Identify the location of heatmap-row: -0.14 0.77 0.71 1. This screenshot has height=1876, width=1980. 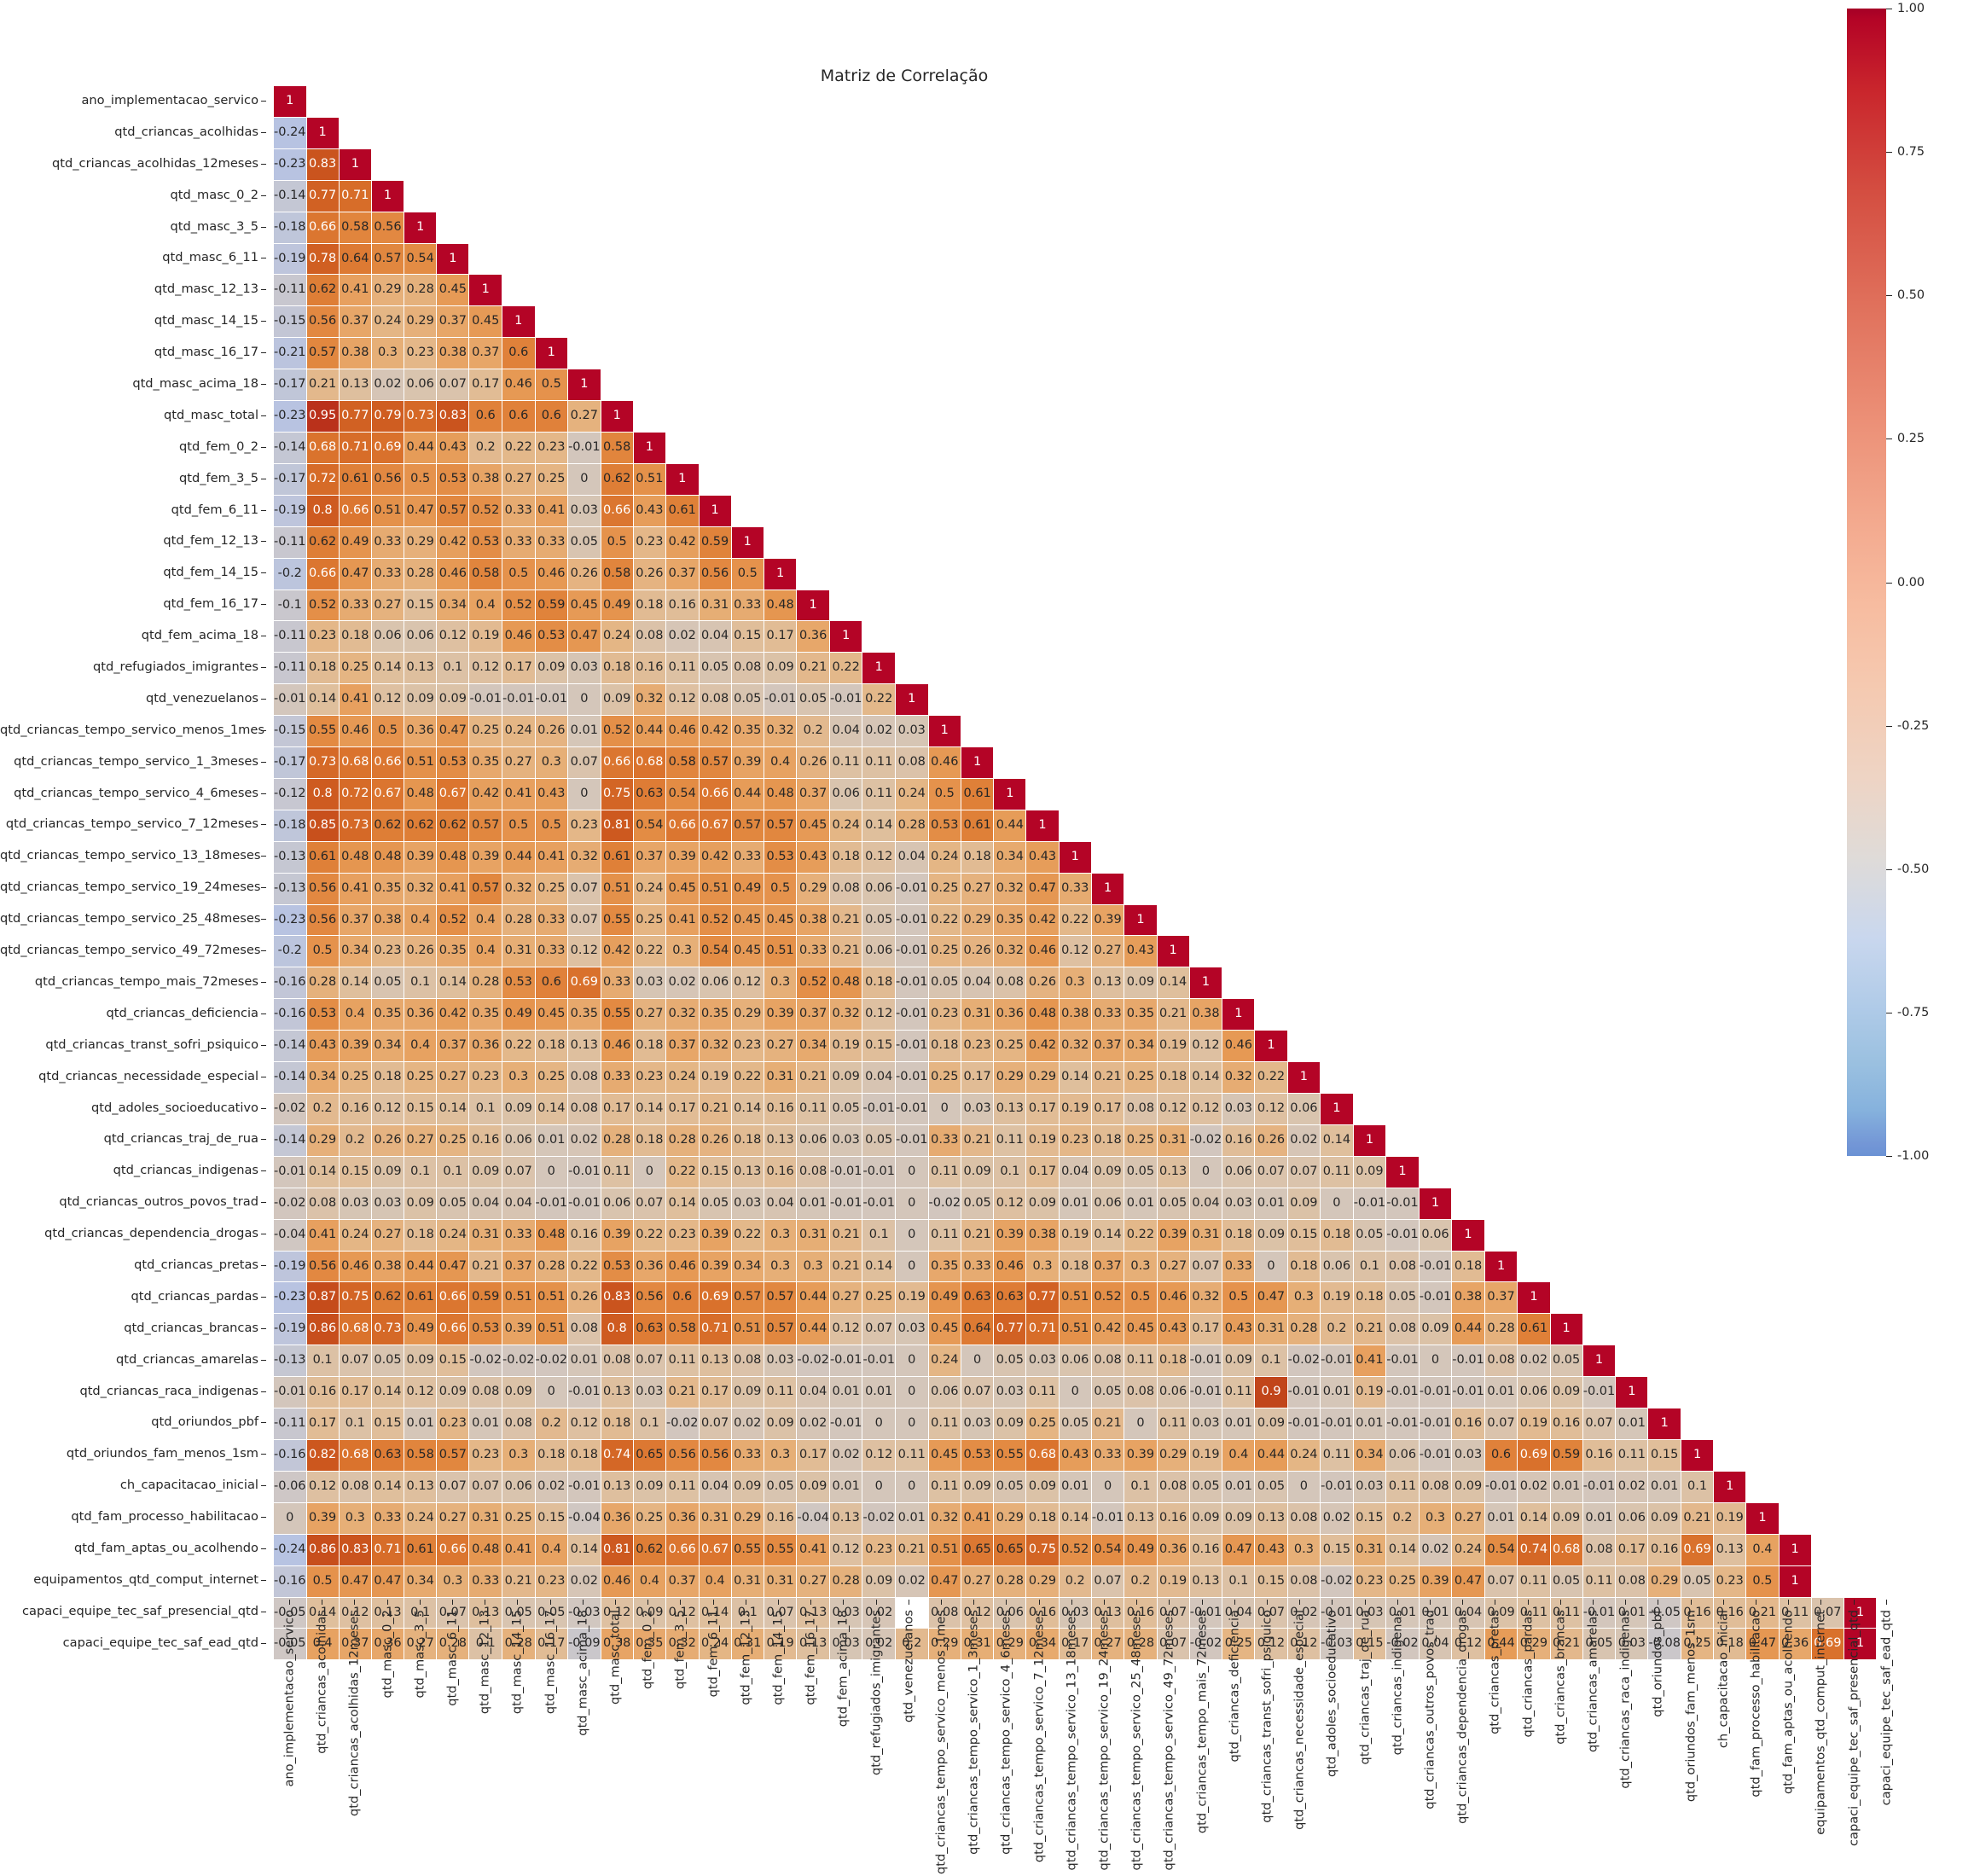
(1091, 196).